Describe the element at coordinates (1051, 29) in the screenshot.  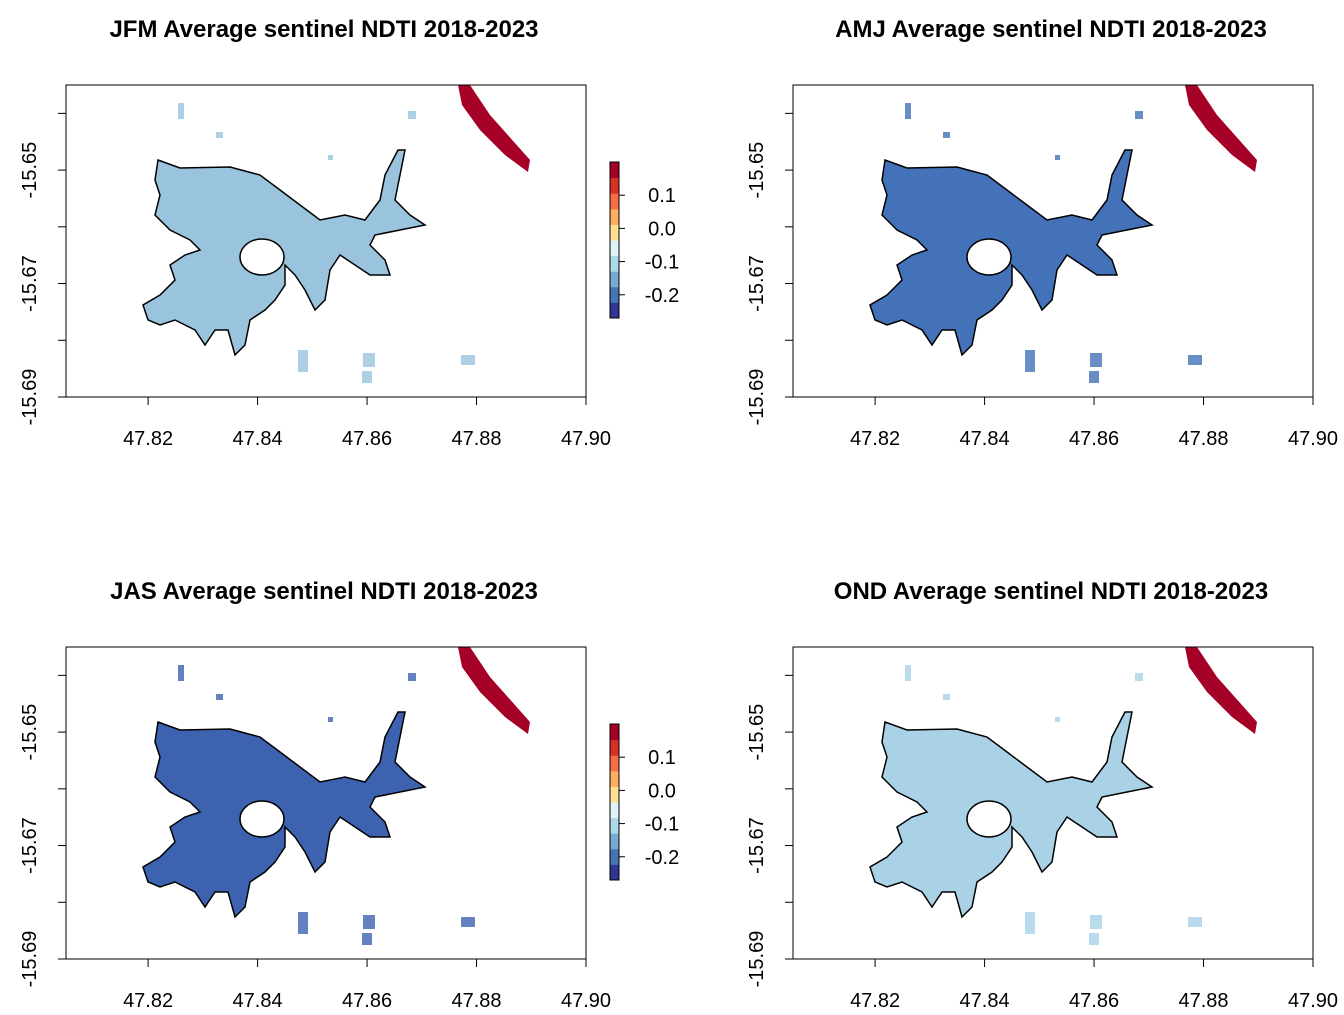
I see `panel-title: AMJ Average sentinel NDTI 2018-2023` at that location.